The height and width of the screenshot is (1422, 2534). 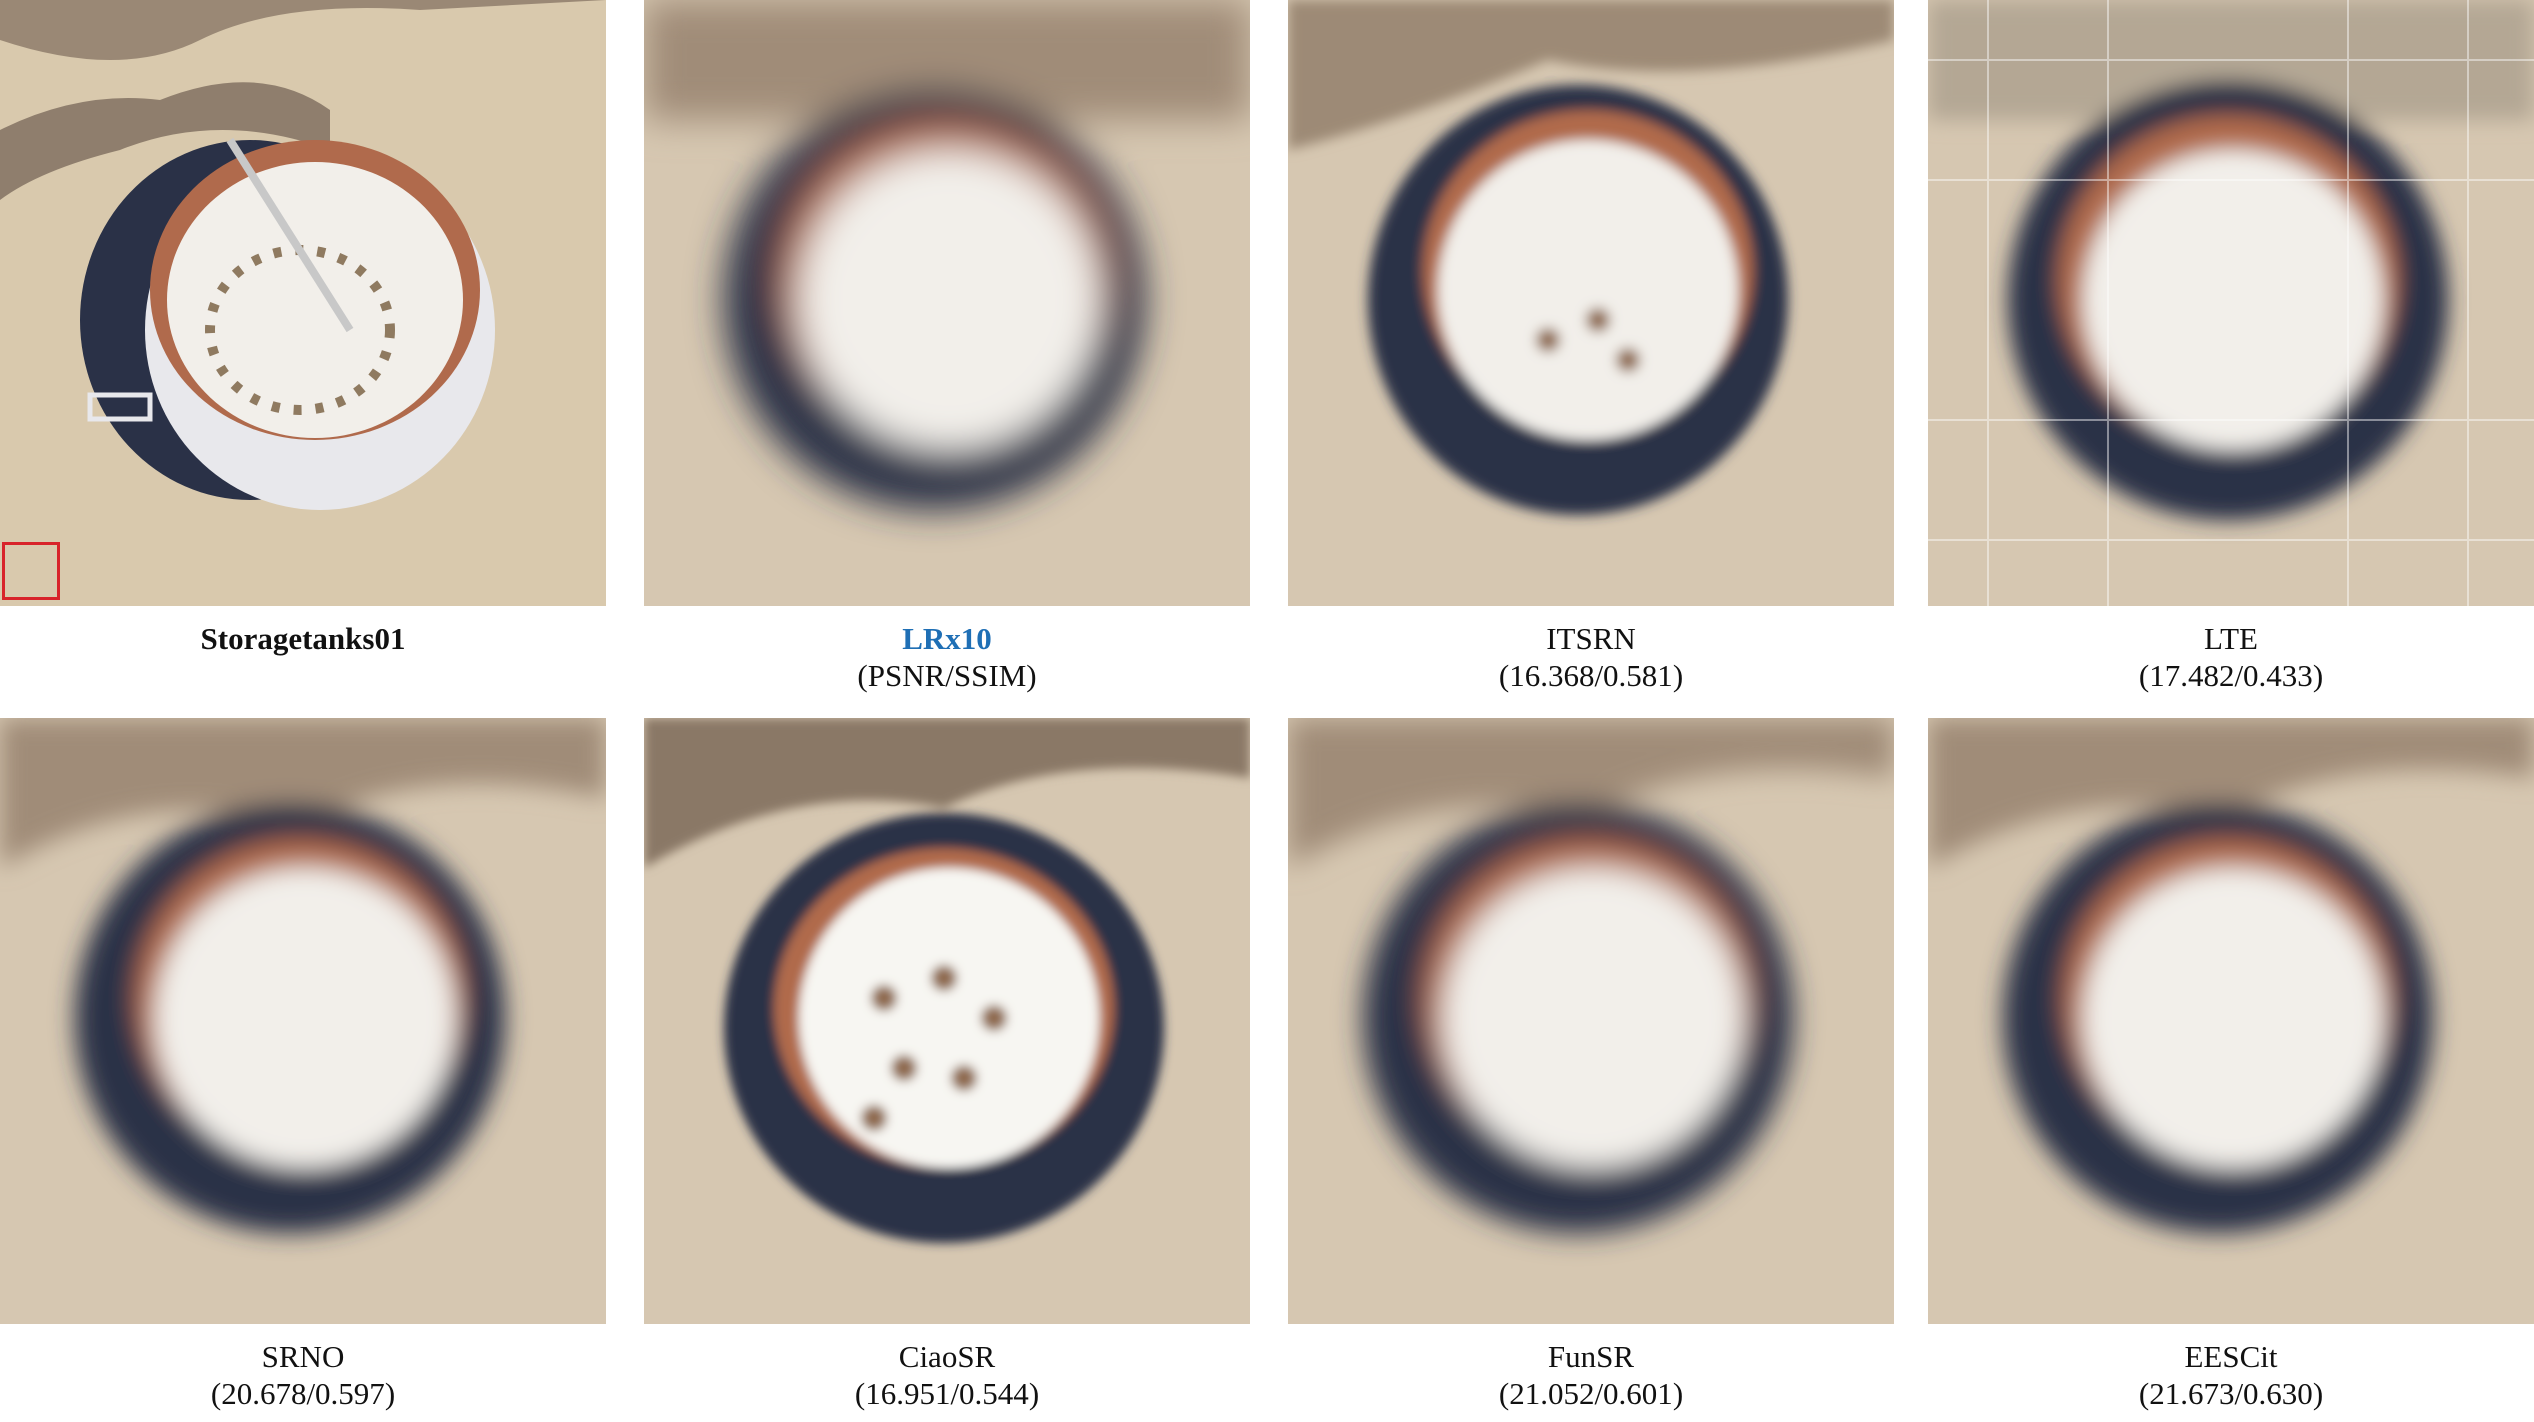 I want to click on srno-image, so click(x=303, y=1021).